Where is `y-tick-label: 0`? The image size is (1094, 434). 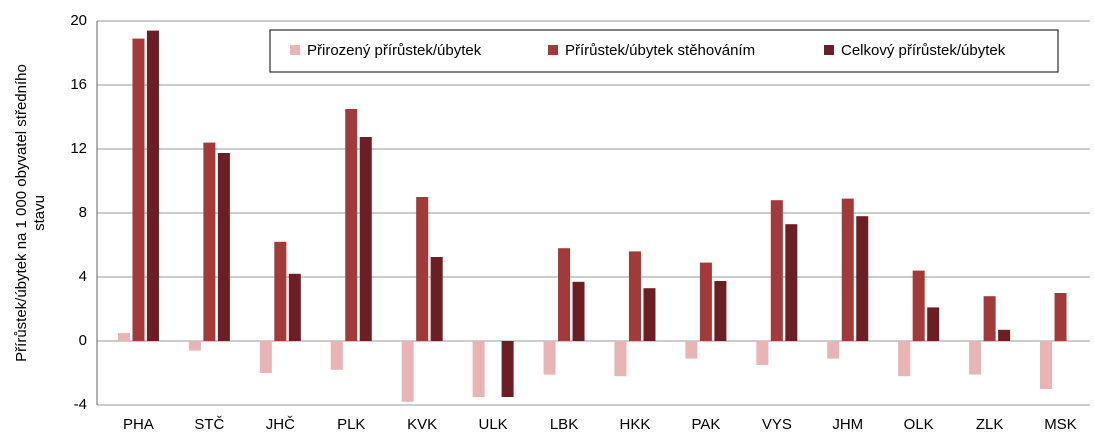 y-tick-label: 0 is located at coordinates (83, 340).